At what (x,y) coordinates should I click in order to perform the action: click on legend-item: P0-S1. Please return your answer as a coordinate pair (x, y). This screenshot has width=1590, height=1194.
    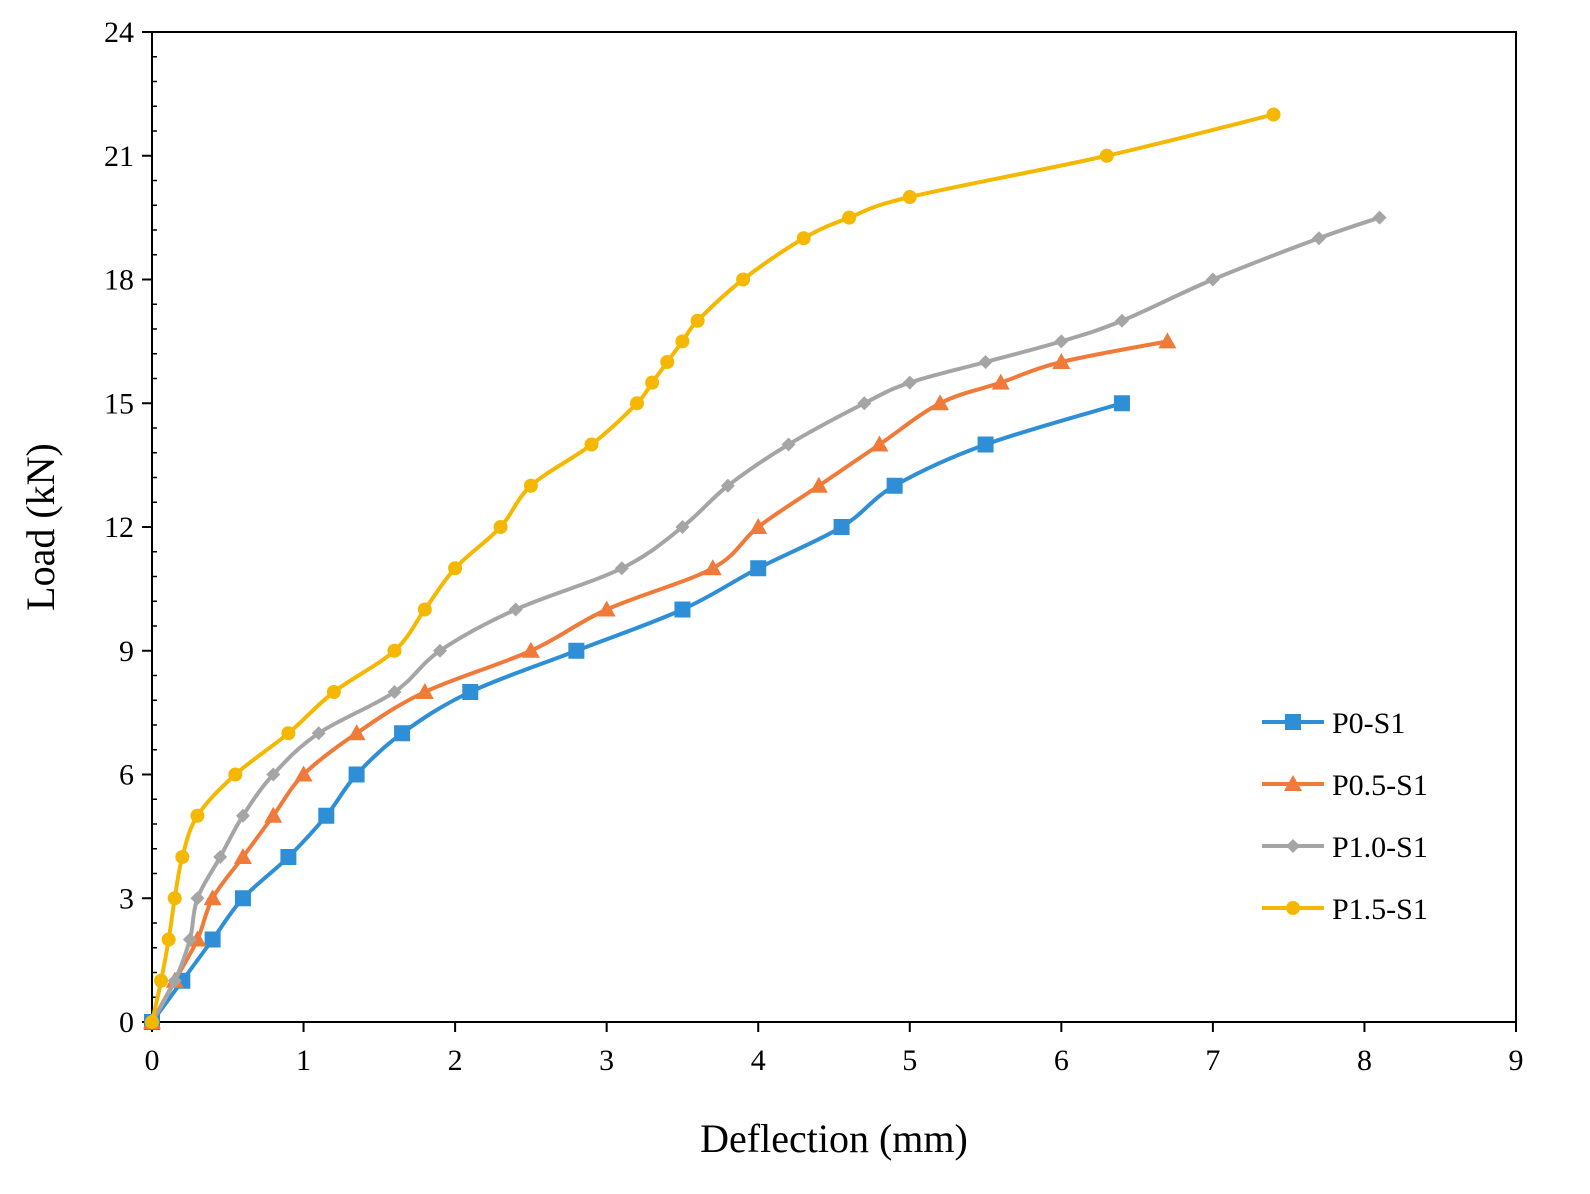
    Looking at the image, I should click on (1333, 723).